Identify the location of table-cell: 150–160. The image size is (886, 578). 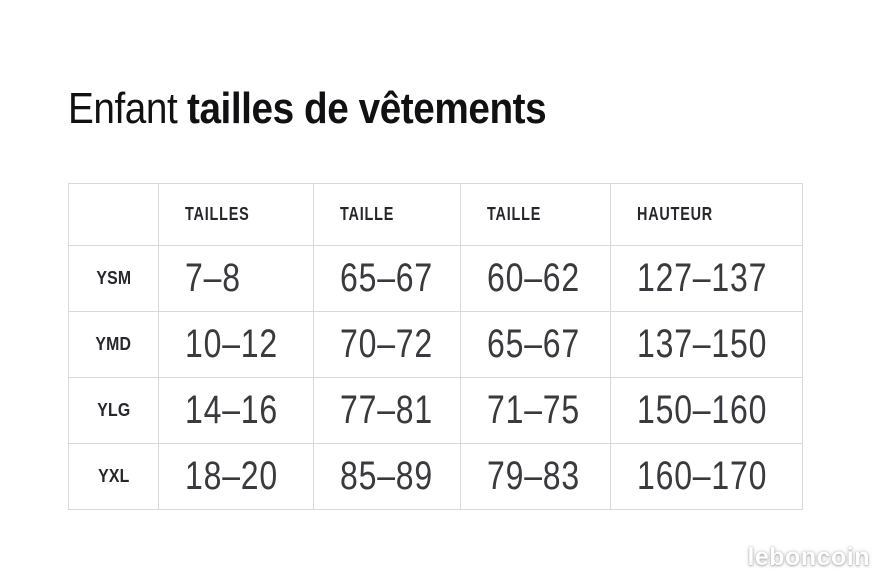
(706, 410).